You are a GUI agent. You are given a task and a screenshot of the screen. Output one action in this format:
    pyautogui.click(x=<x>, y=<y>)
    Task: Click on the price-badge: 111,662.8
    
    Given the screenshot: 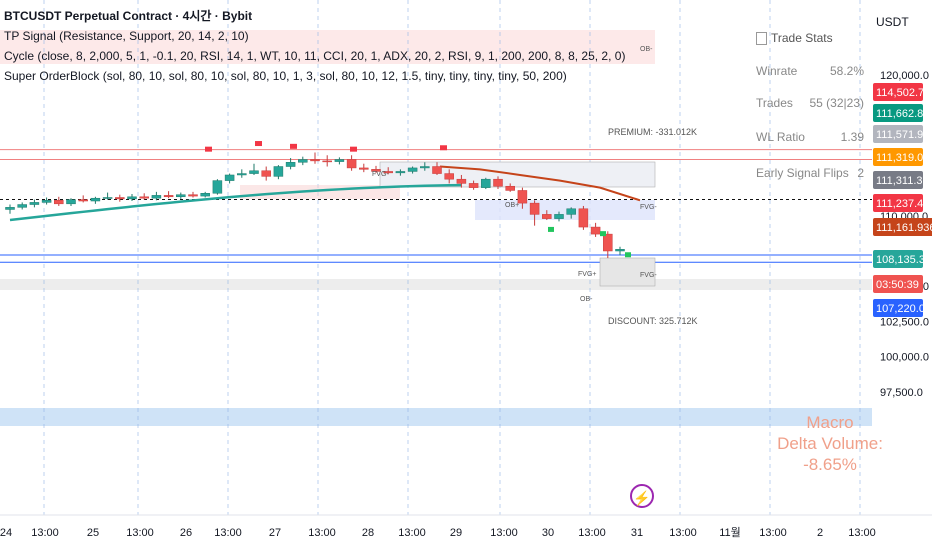 What is the action you would take?
    pyautogui.click(x=898, y=113)
    